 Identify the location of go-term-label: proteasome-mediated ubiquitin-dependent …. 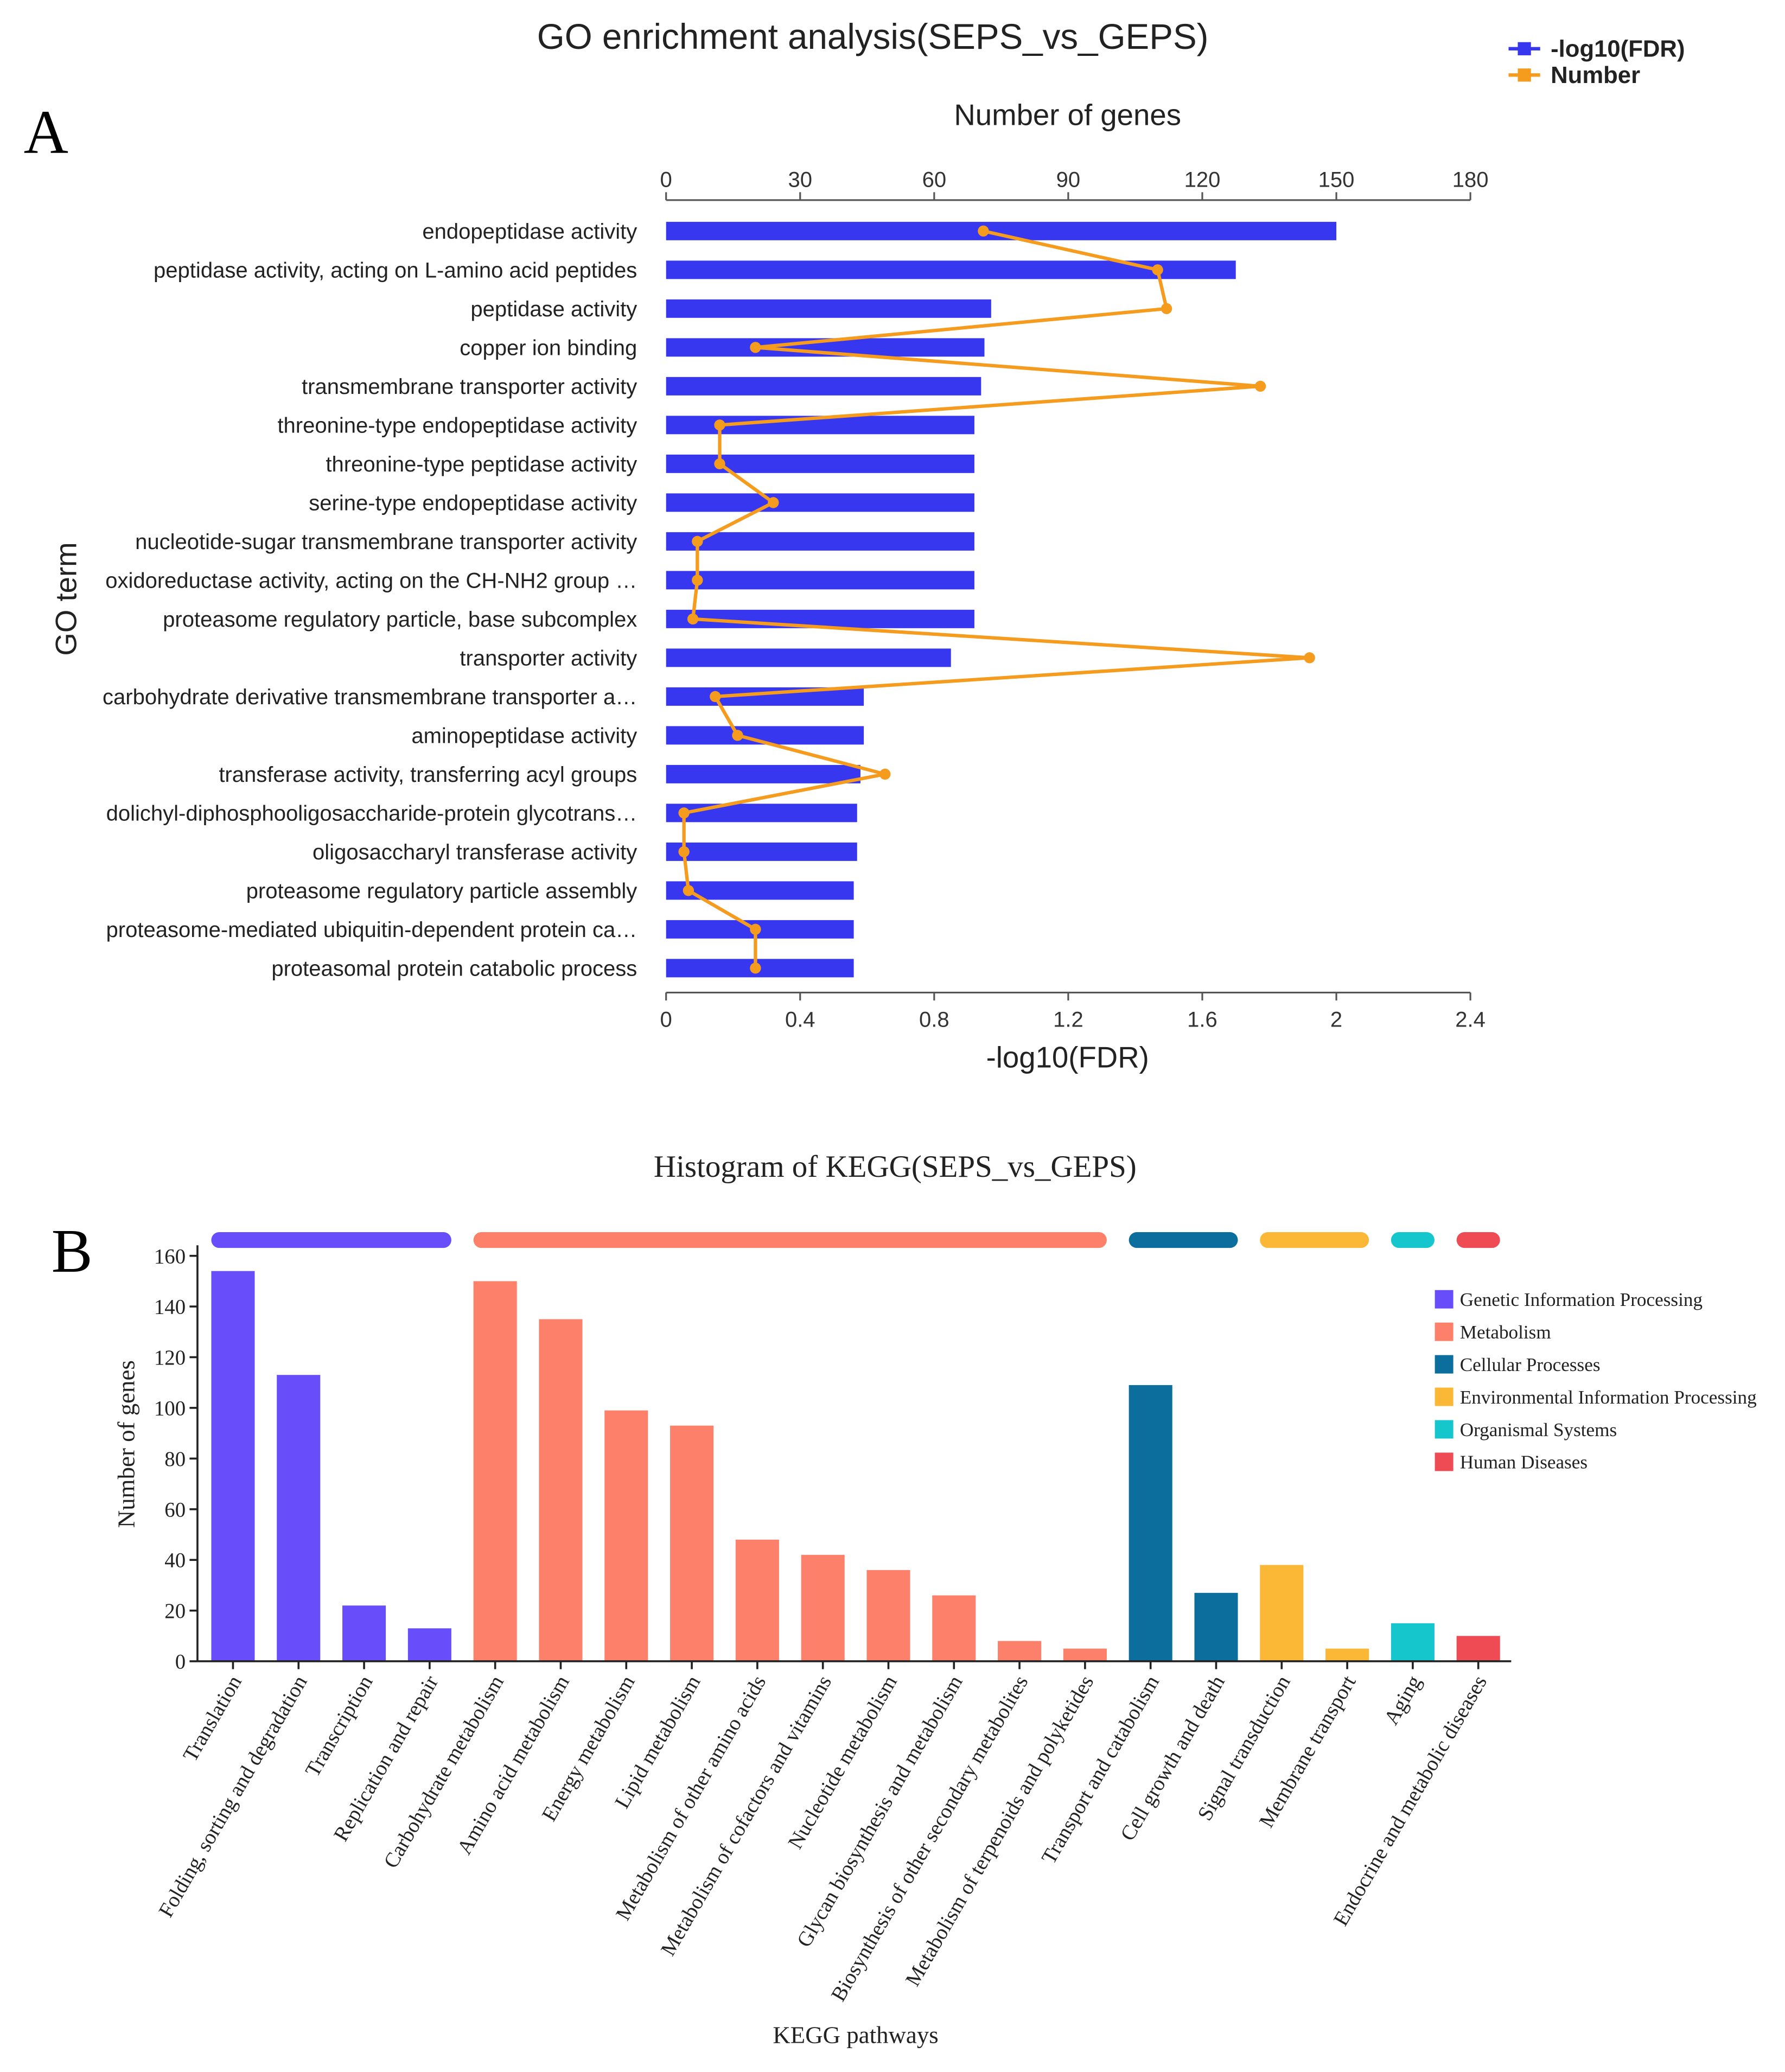
(371, 930).